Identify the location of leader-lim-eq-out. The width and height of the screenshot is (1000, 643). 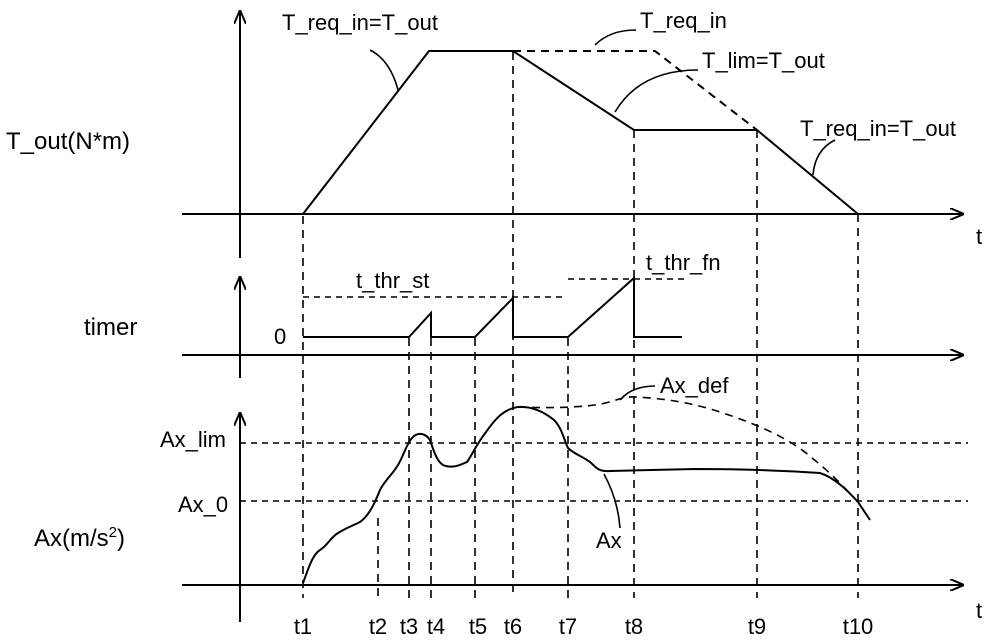
(656, 91).